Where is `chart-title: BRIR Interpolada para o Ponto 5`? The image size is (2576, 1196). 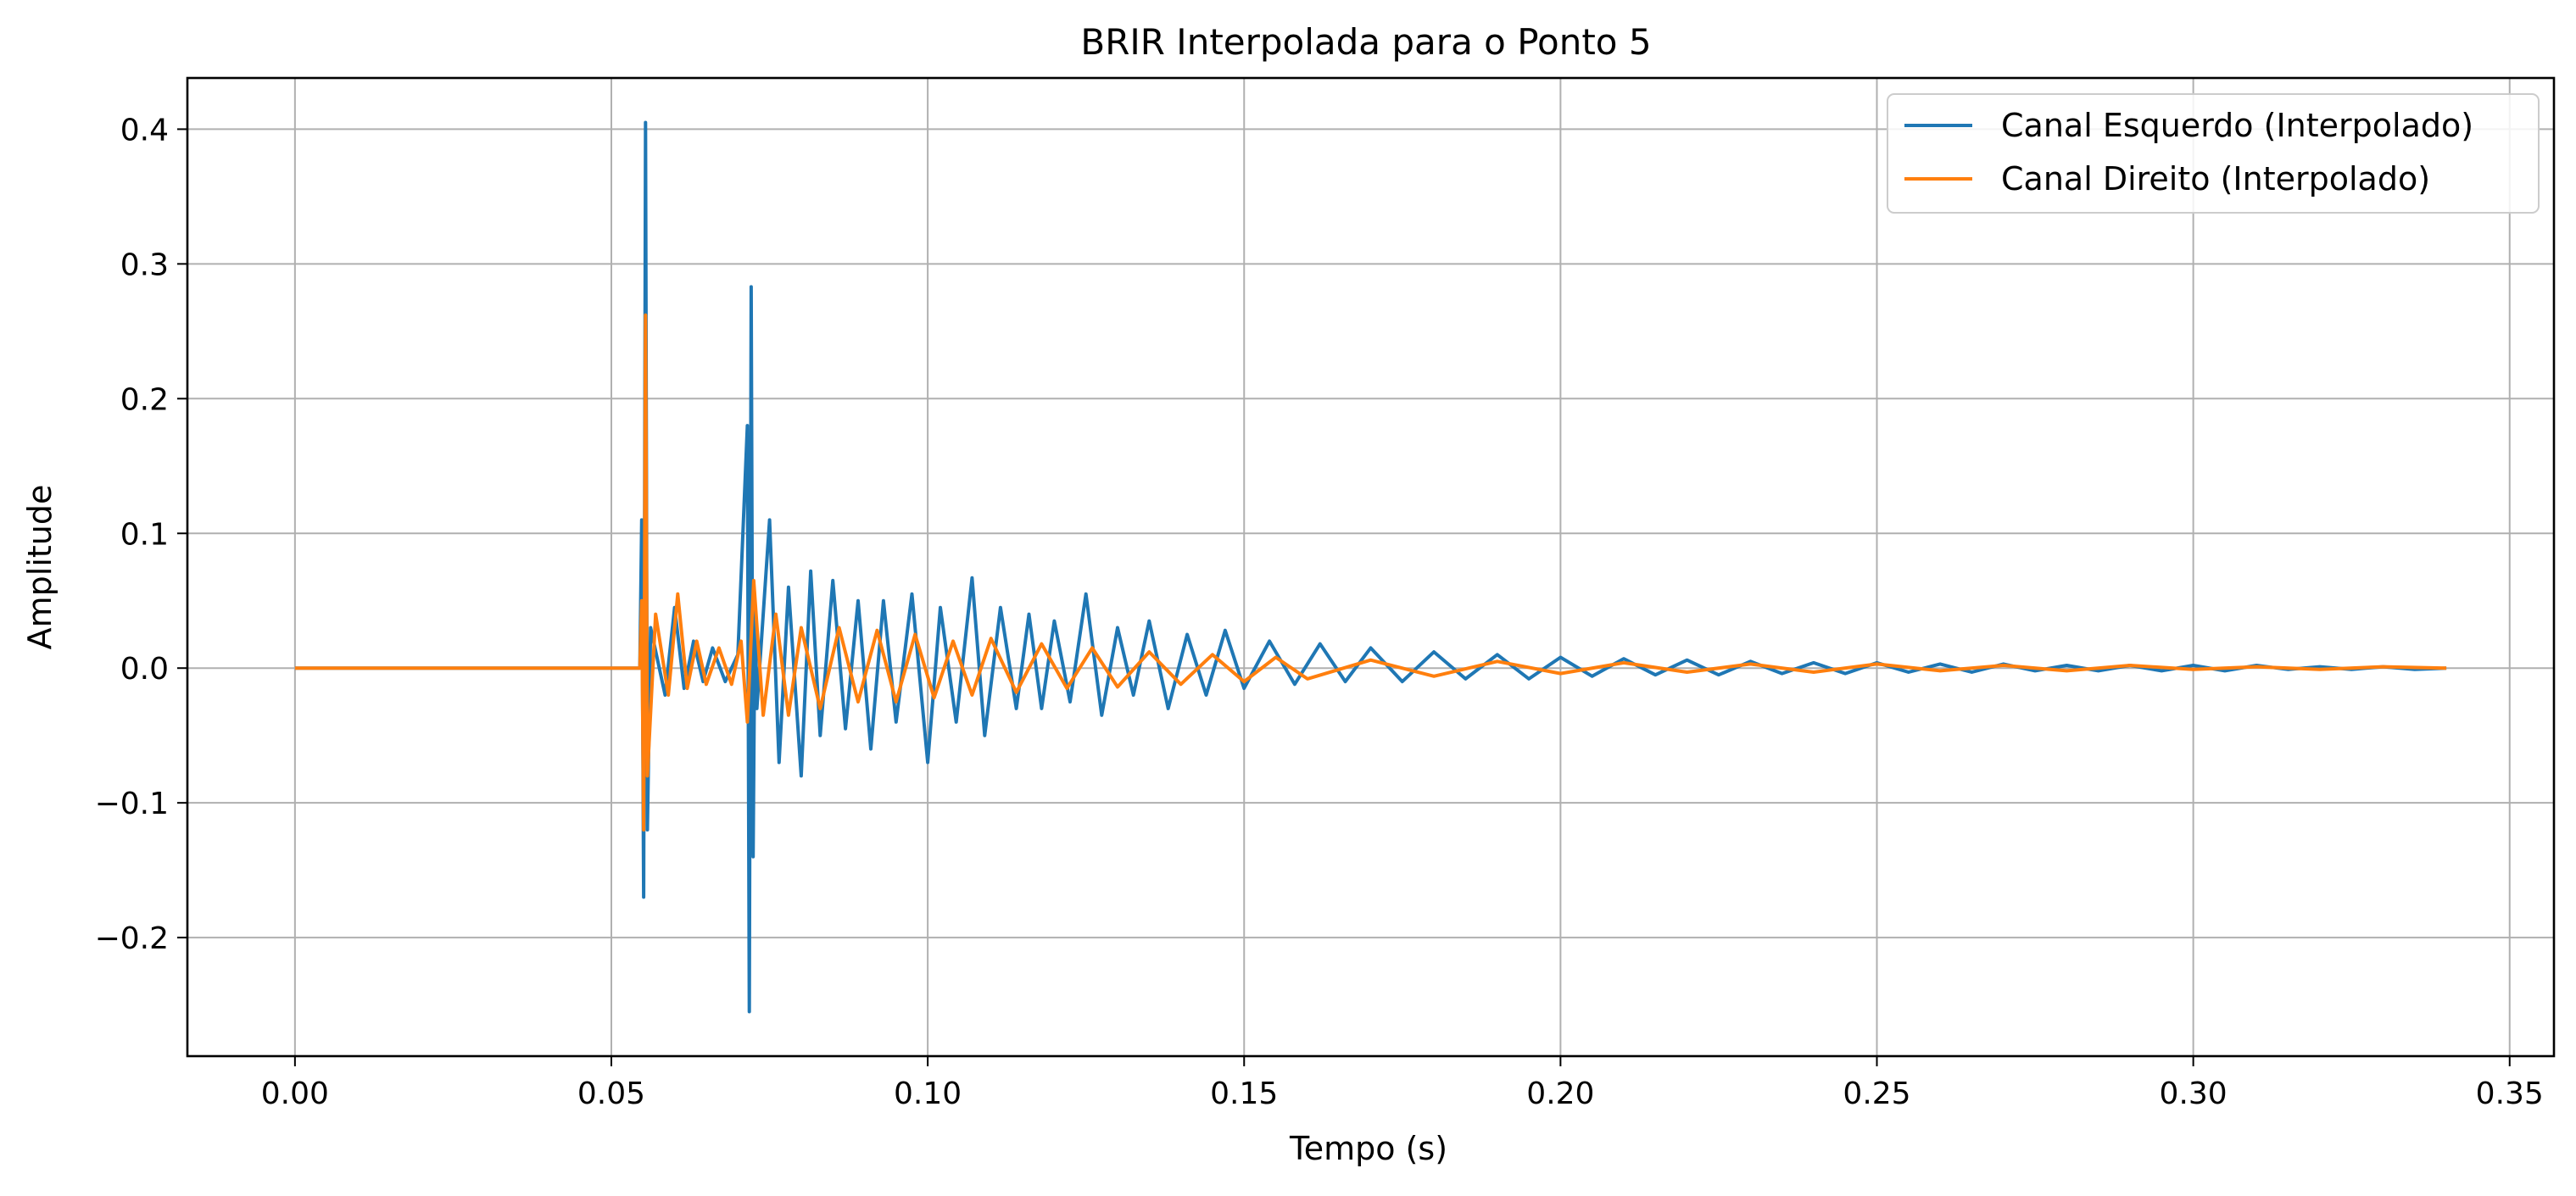 chart-title: BRIR Interpolada para o Ponto 5 is located at coordinates (1365, 42).